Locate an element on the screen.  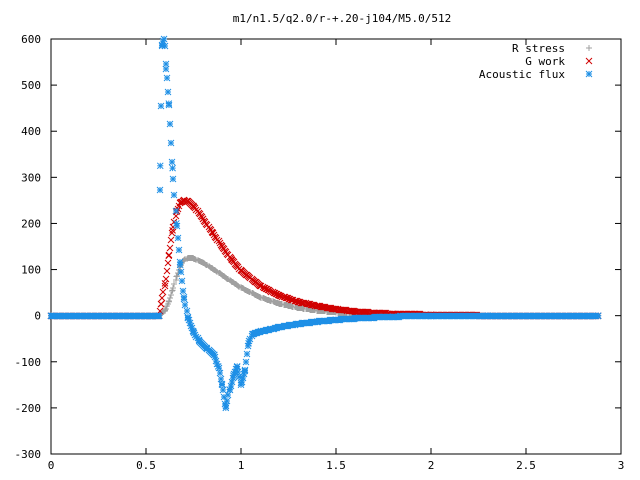
y-tick-label: -200 is located at coordinates (28, 408).